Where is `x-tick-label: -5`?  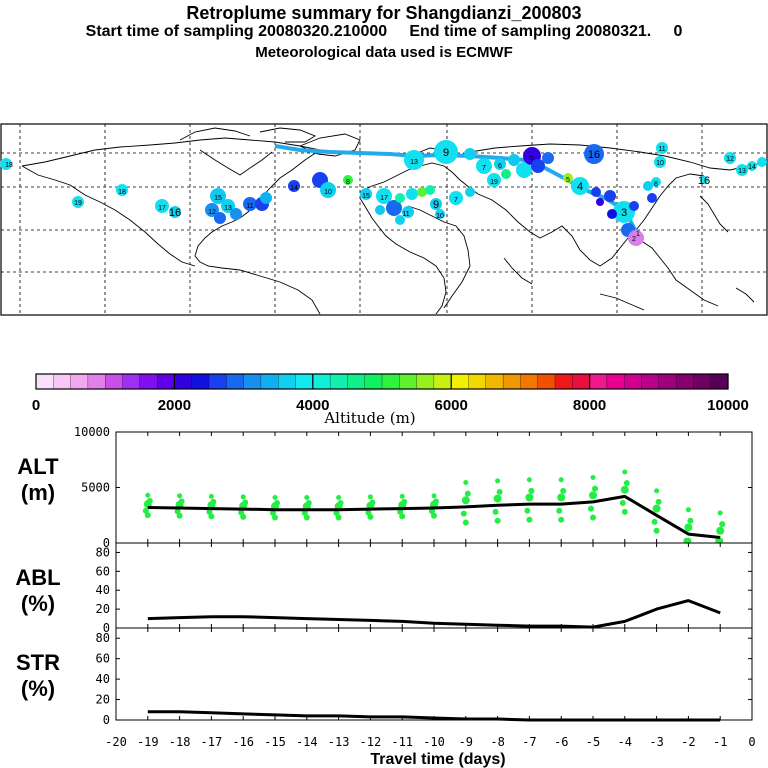
x-tick-label: -5 is located at coordinates (593, 742).